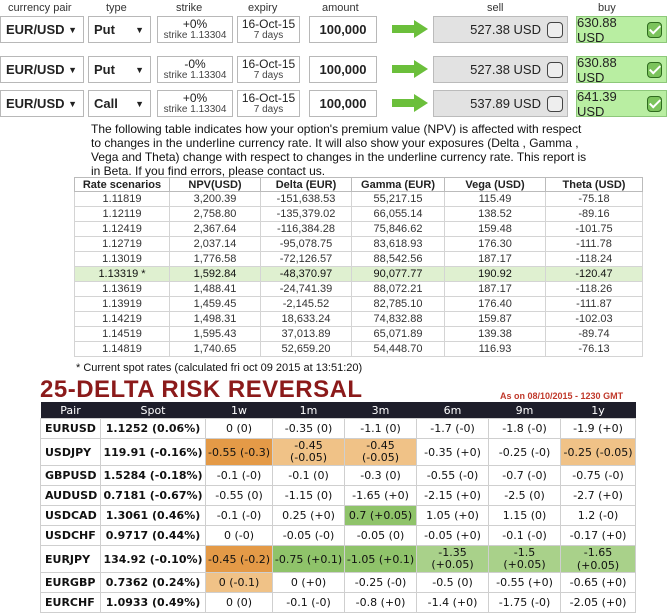  What do you see at coordinates (268, 63) in the screenshot?
I see `expiry-date: 16-Oct-15` at bounding box center [268, 63].